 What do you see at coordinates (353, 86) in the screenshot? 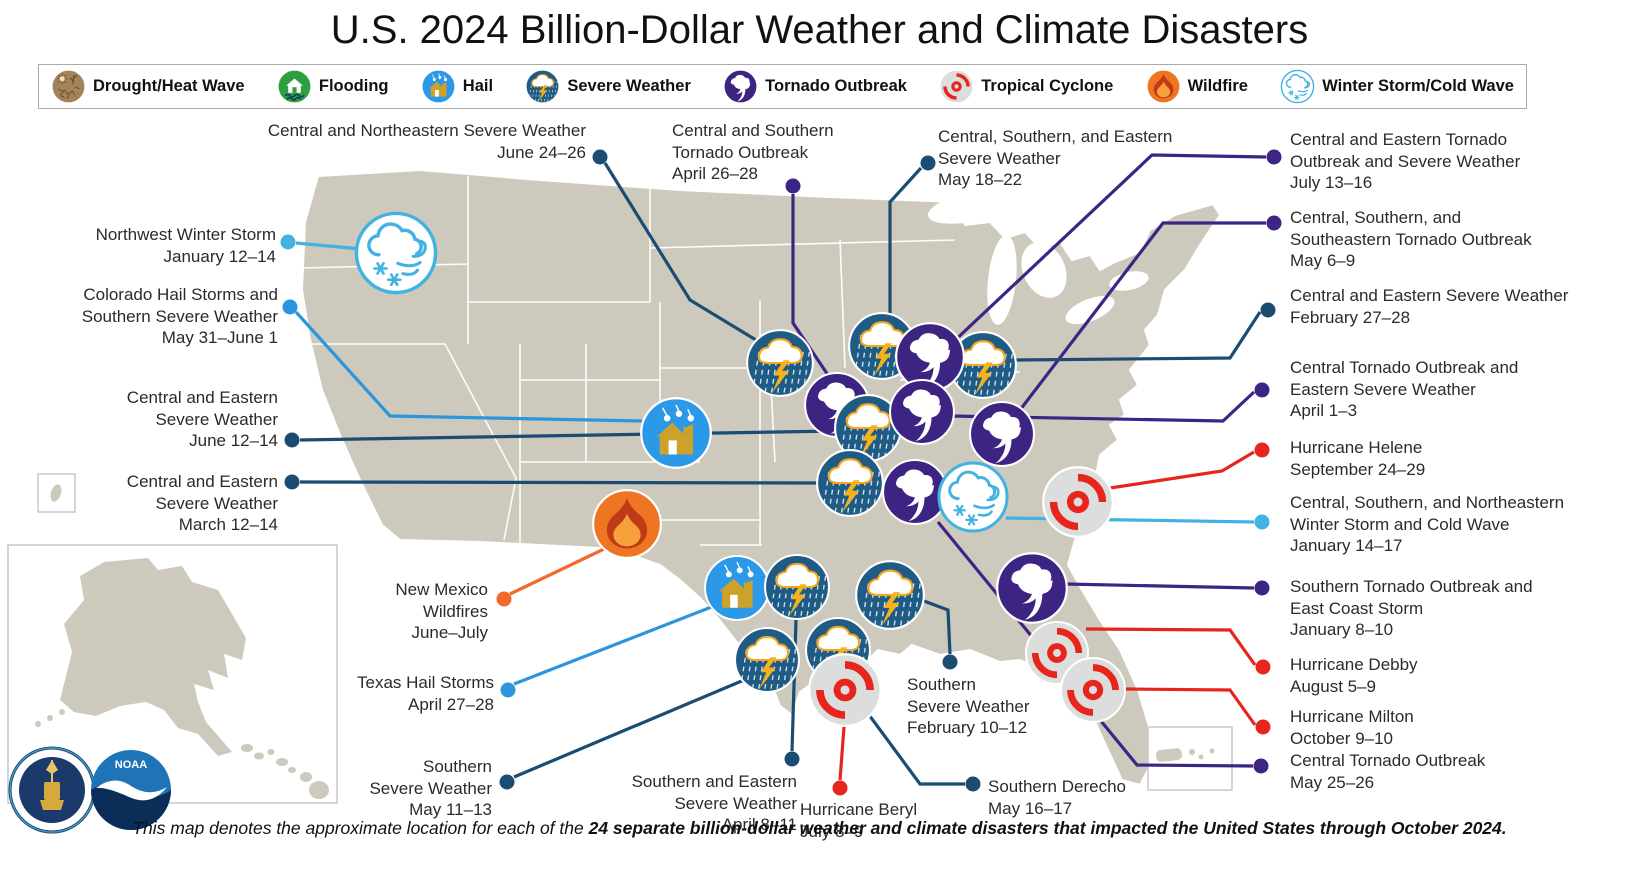
I see `legend-label: Flooding` at bounding box center [353, 86].